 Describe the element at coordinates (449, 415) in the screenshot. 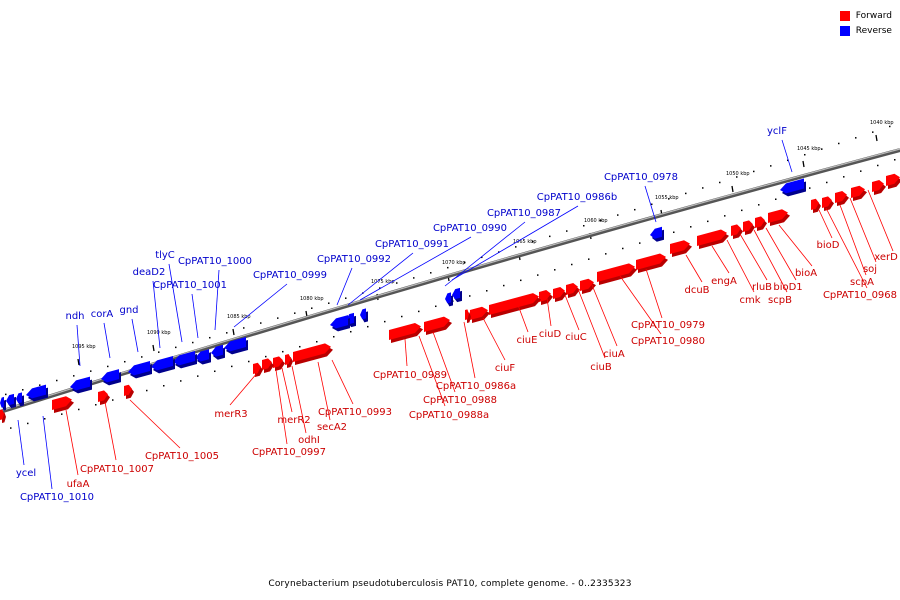

I see `forward-gene-label: CpPAT10_0988a` at that location.